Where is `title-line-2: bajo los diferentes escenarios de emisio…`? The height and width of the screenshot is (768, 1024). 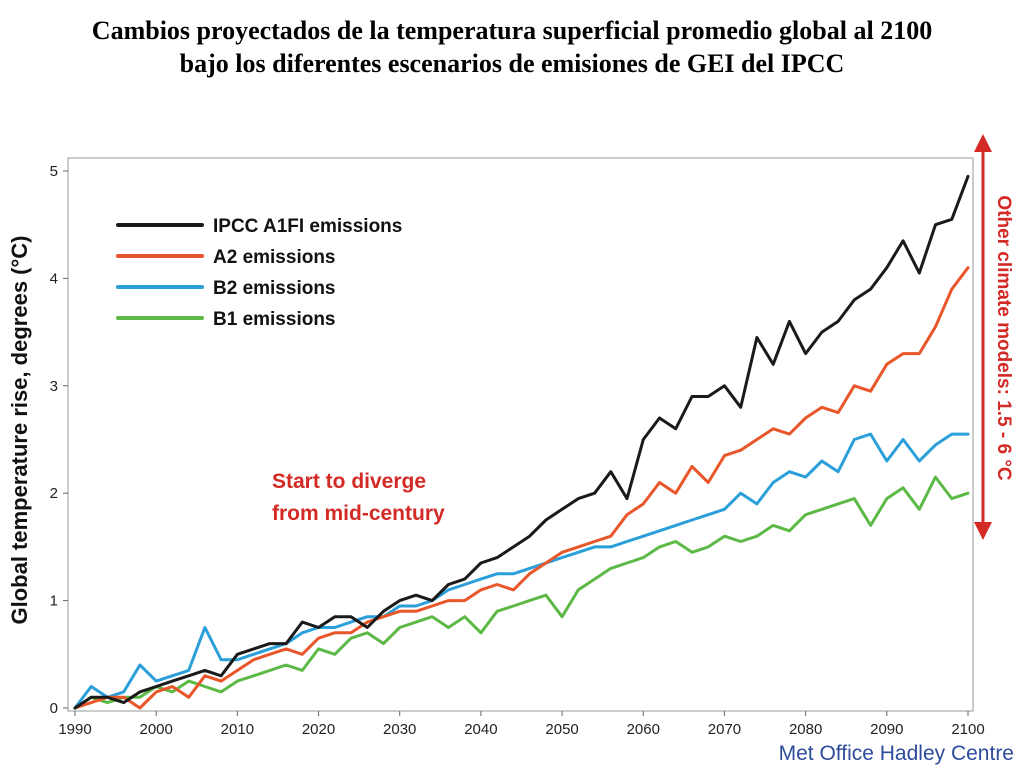
title-line-2: bajo los diferentes escenarios de emisio… is located at coordinates (512, 63).